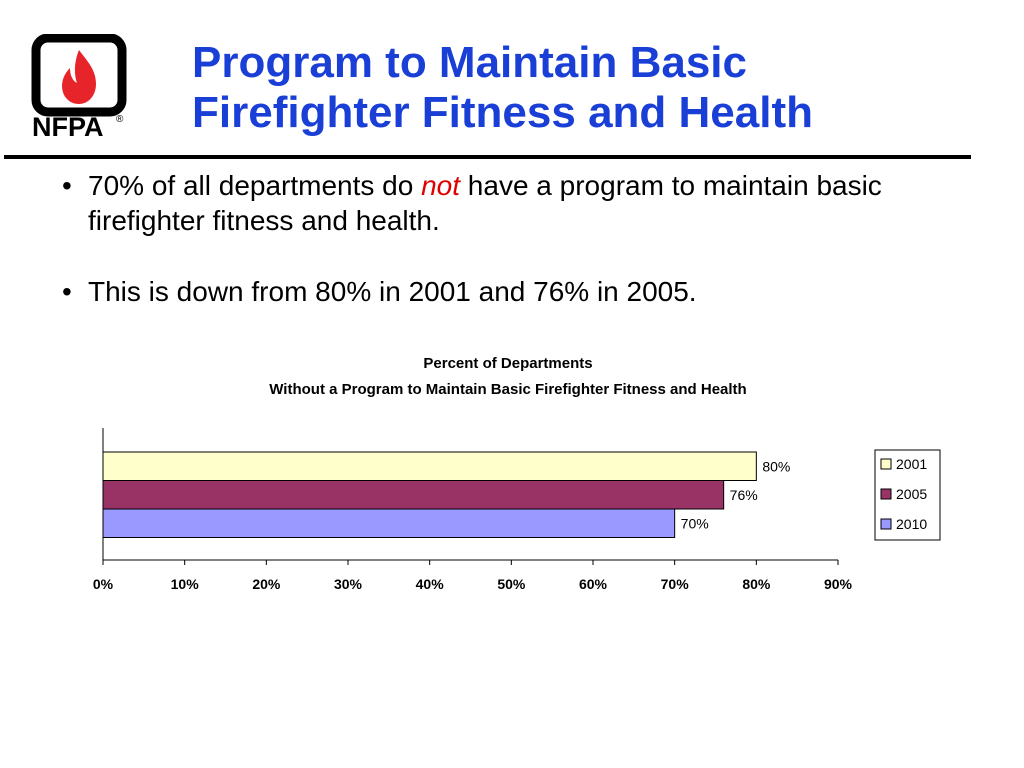 This screenshot has height=768, width=1024. I want to click on x-tick-label: 90%, so click(838, 584).